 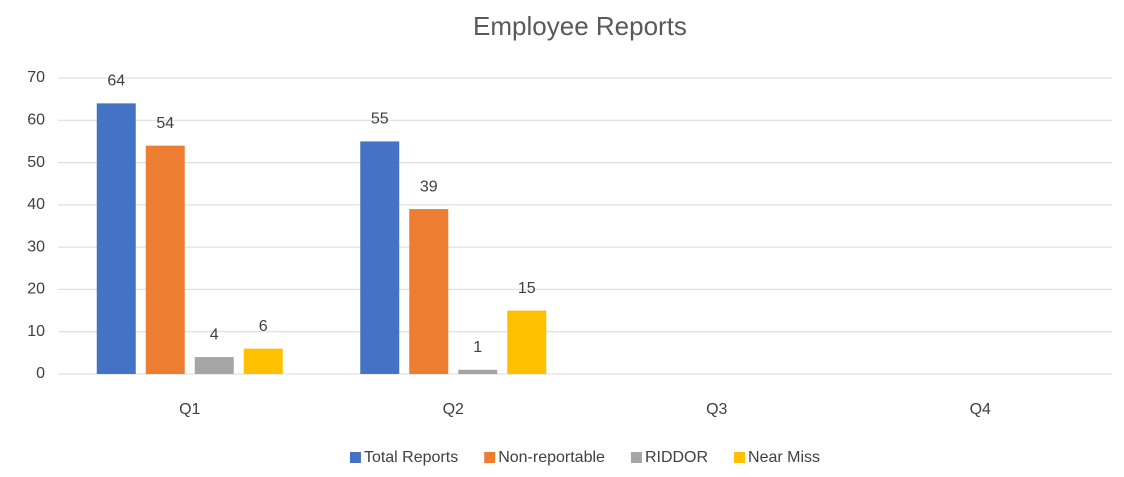 What do you see at coordinates (36, 289) in the screenshot?
I see `y-tick-label: 20` at bounding box center [36, 289].